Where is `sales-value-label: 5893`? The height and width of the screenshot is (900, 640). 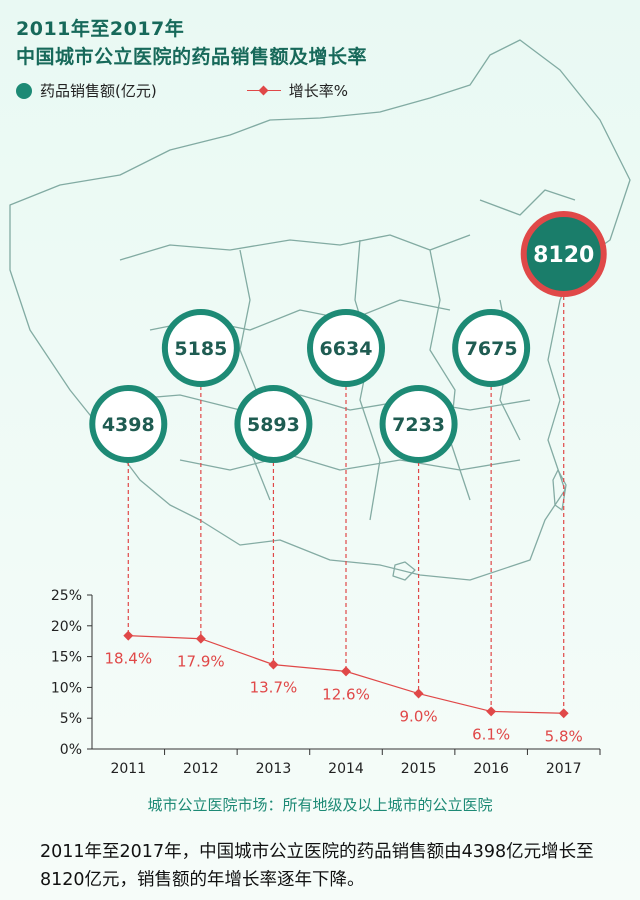
sales-value-label: 5893 is located at coordinates (273, 425).